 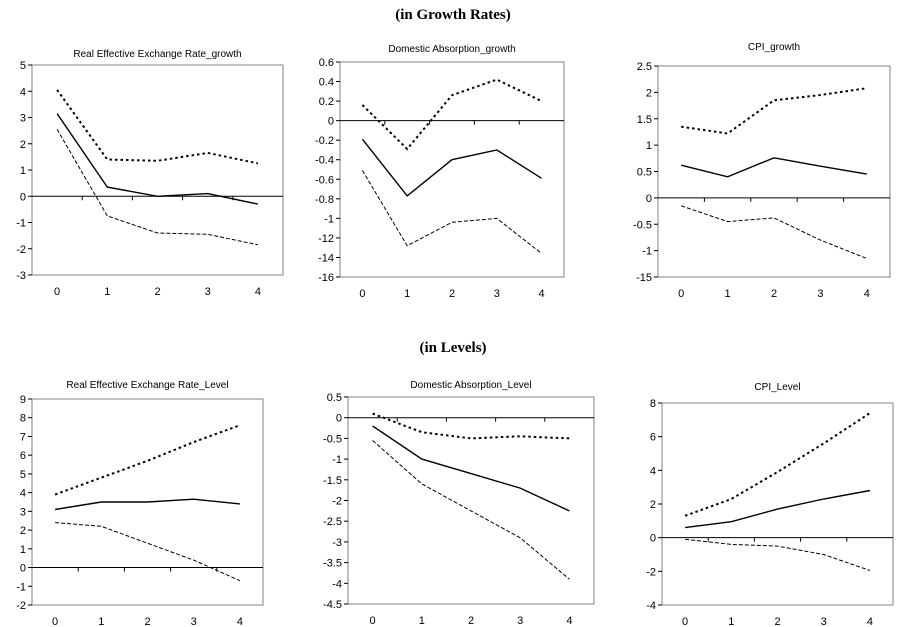 I want to click on chart-cpi-level: CPI_Level 8 6 4 2 0 -2 -4 0 1 2 3 4, so click(x=770, y=504).